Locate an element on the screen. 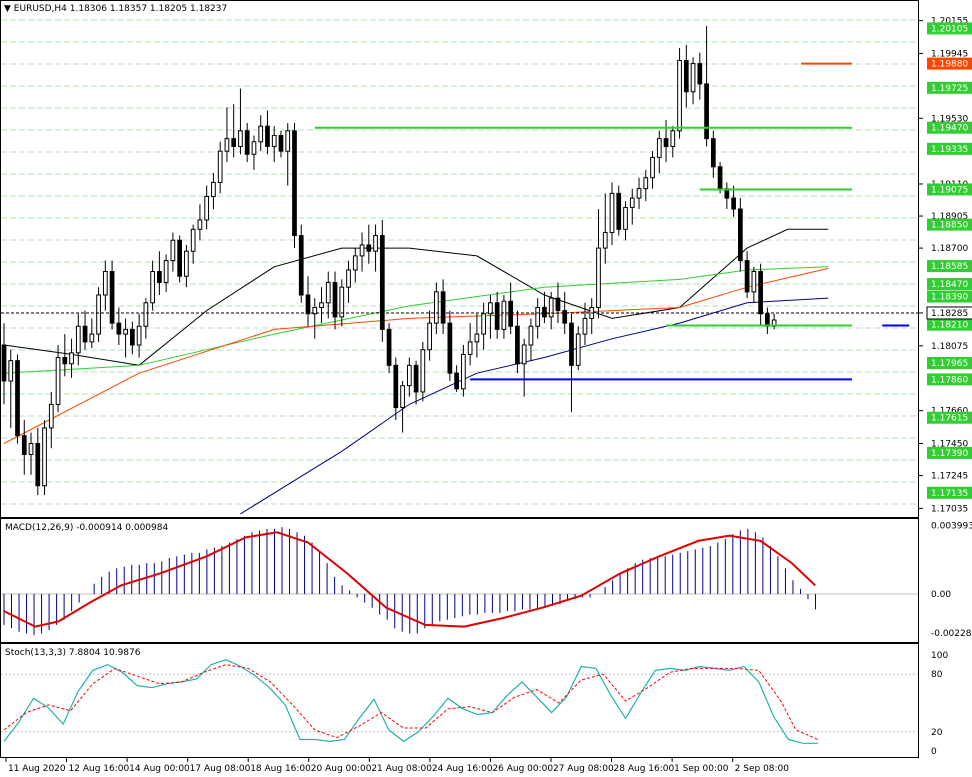 Image resolution: width=972 pixels, height=777 pixels. current-price-badge is located at coordinates (949, 313).